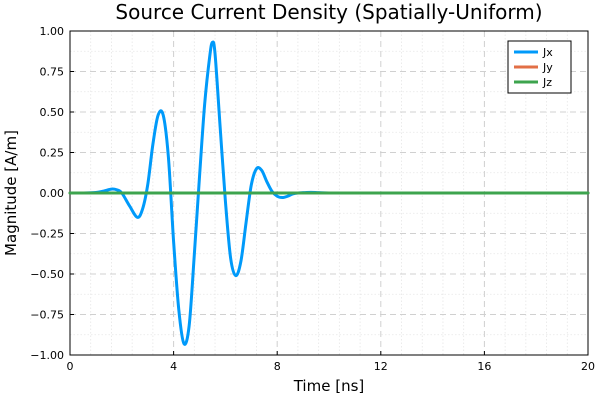 This screenshot has height=400, width=600. I want to click on legend-label-jz: Jz, so click(547, 82).